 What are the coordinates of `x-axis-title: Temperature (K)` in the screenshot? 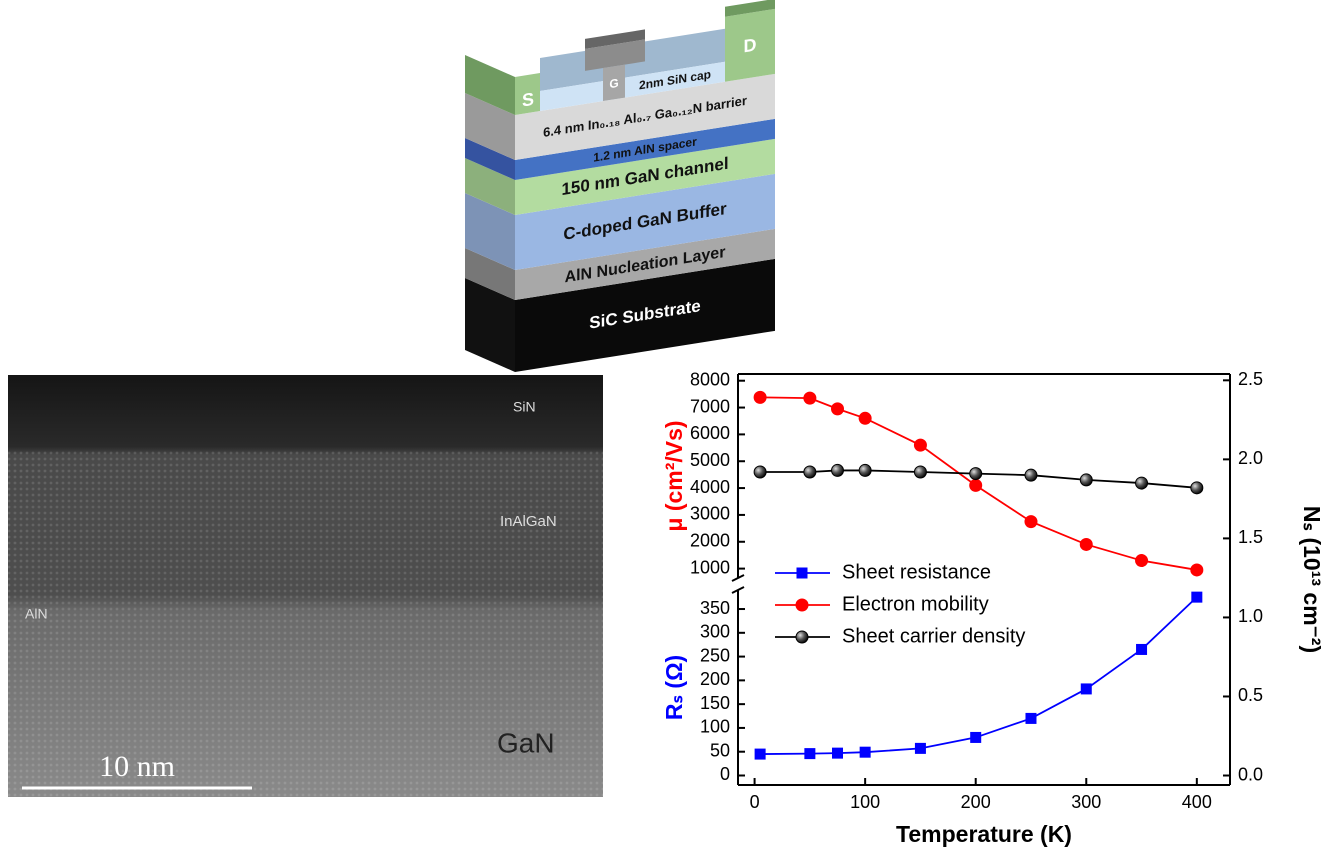 It's located at (984, 834).